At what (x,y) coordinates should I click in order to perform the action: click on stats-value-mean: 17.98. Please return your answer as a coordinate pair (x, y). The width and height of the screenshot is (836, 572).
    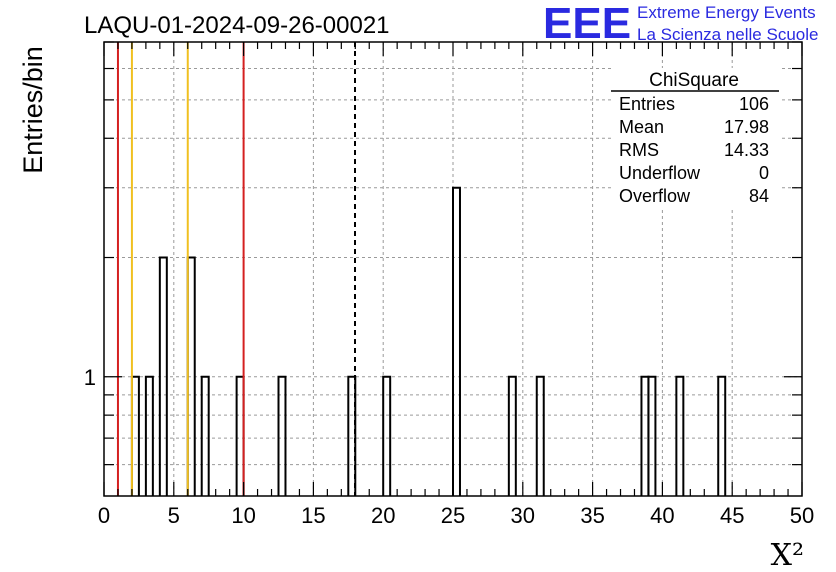
    Looking at the image, I should click on (746, 127).